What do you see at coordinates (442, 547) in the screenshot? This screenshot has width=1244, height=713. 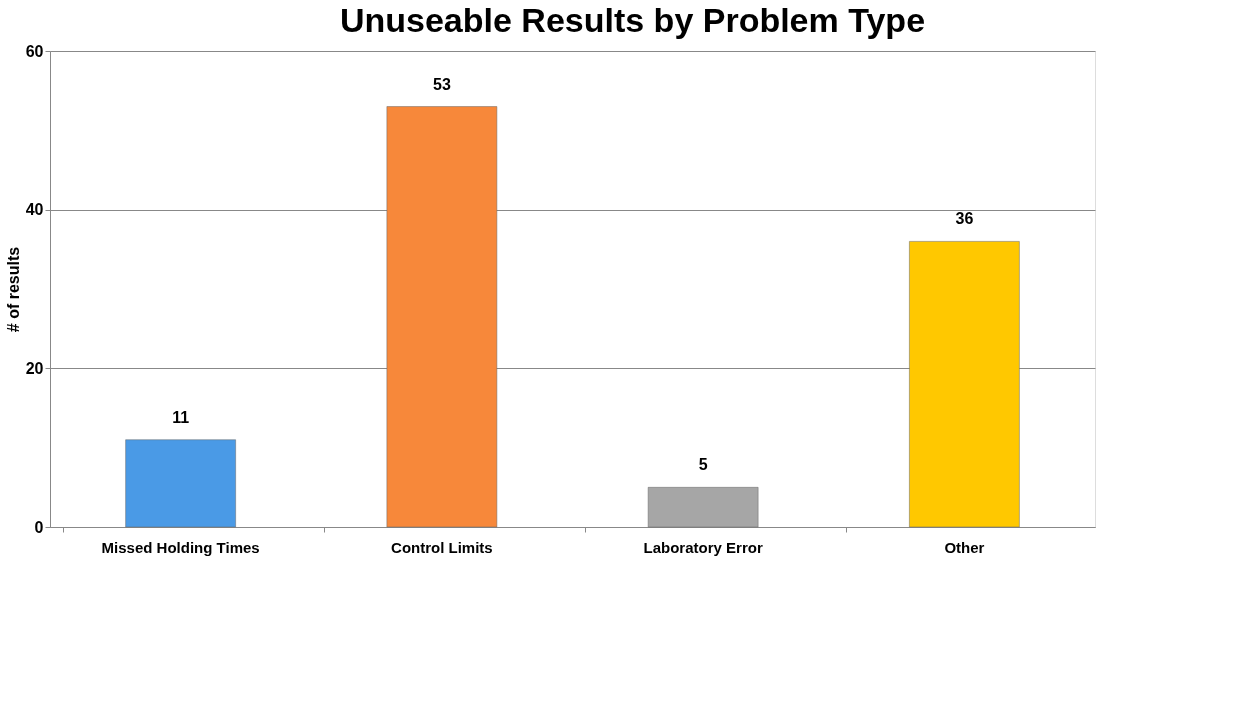 I see `x-tick-label: Control Limits` at bounding box center [442, 547].